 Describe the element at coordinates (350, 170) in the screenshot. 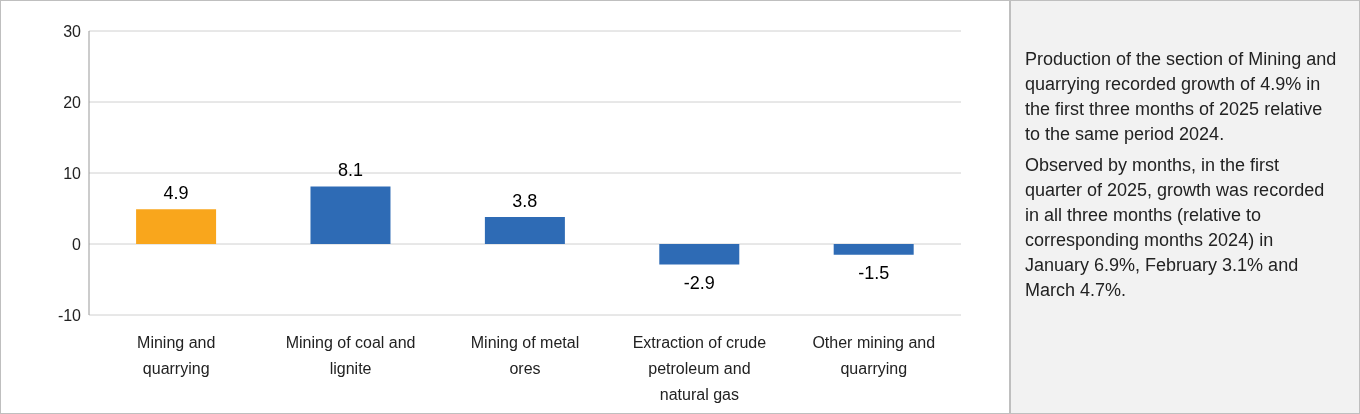

I see `data-label: 8.1` at that location.